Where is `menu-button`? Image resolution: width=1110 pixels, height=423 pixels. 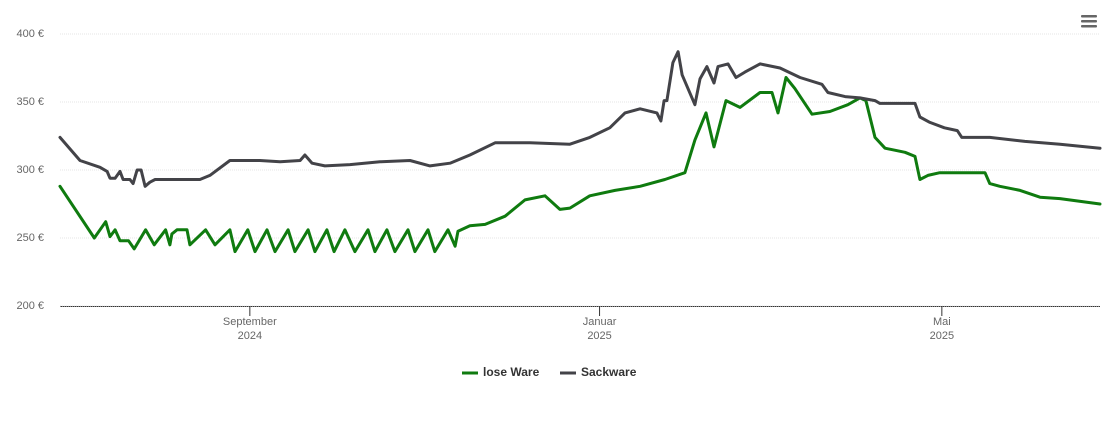
menu-button is located at coordinates (1089, 21).